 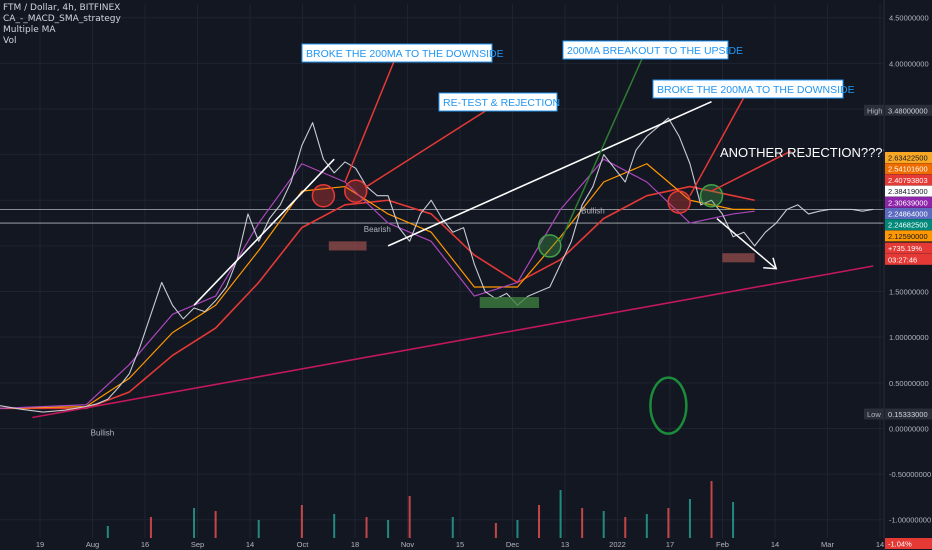 I want to click on high-tag-bg, so click(x=874, y=110).